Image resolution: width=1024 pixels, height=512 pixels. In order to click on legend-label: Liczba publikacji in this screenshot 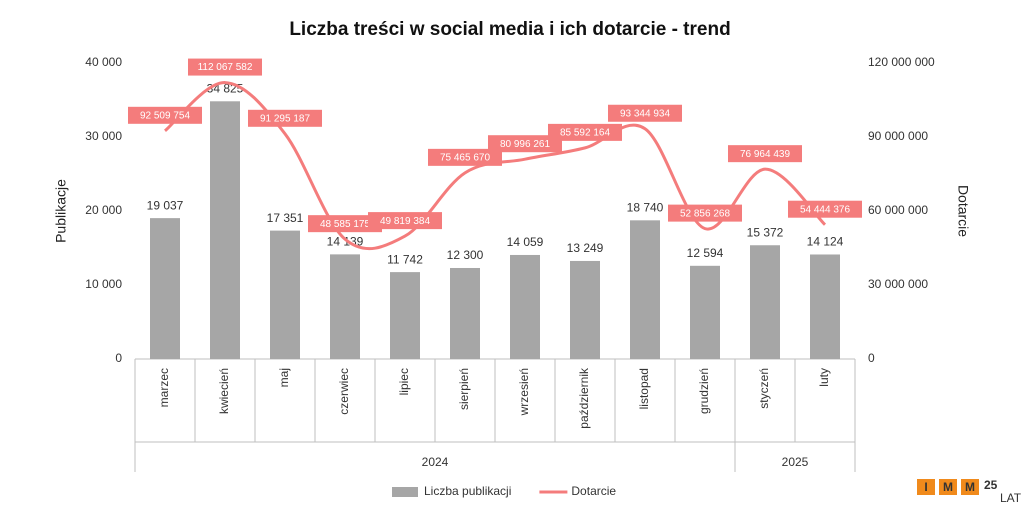, I will do `click(467, 491)`.